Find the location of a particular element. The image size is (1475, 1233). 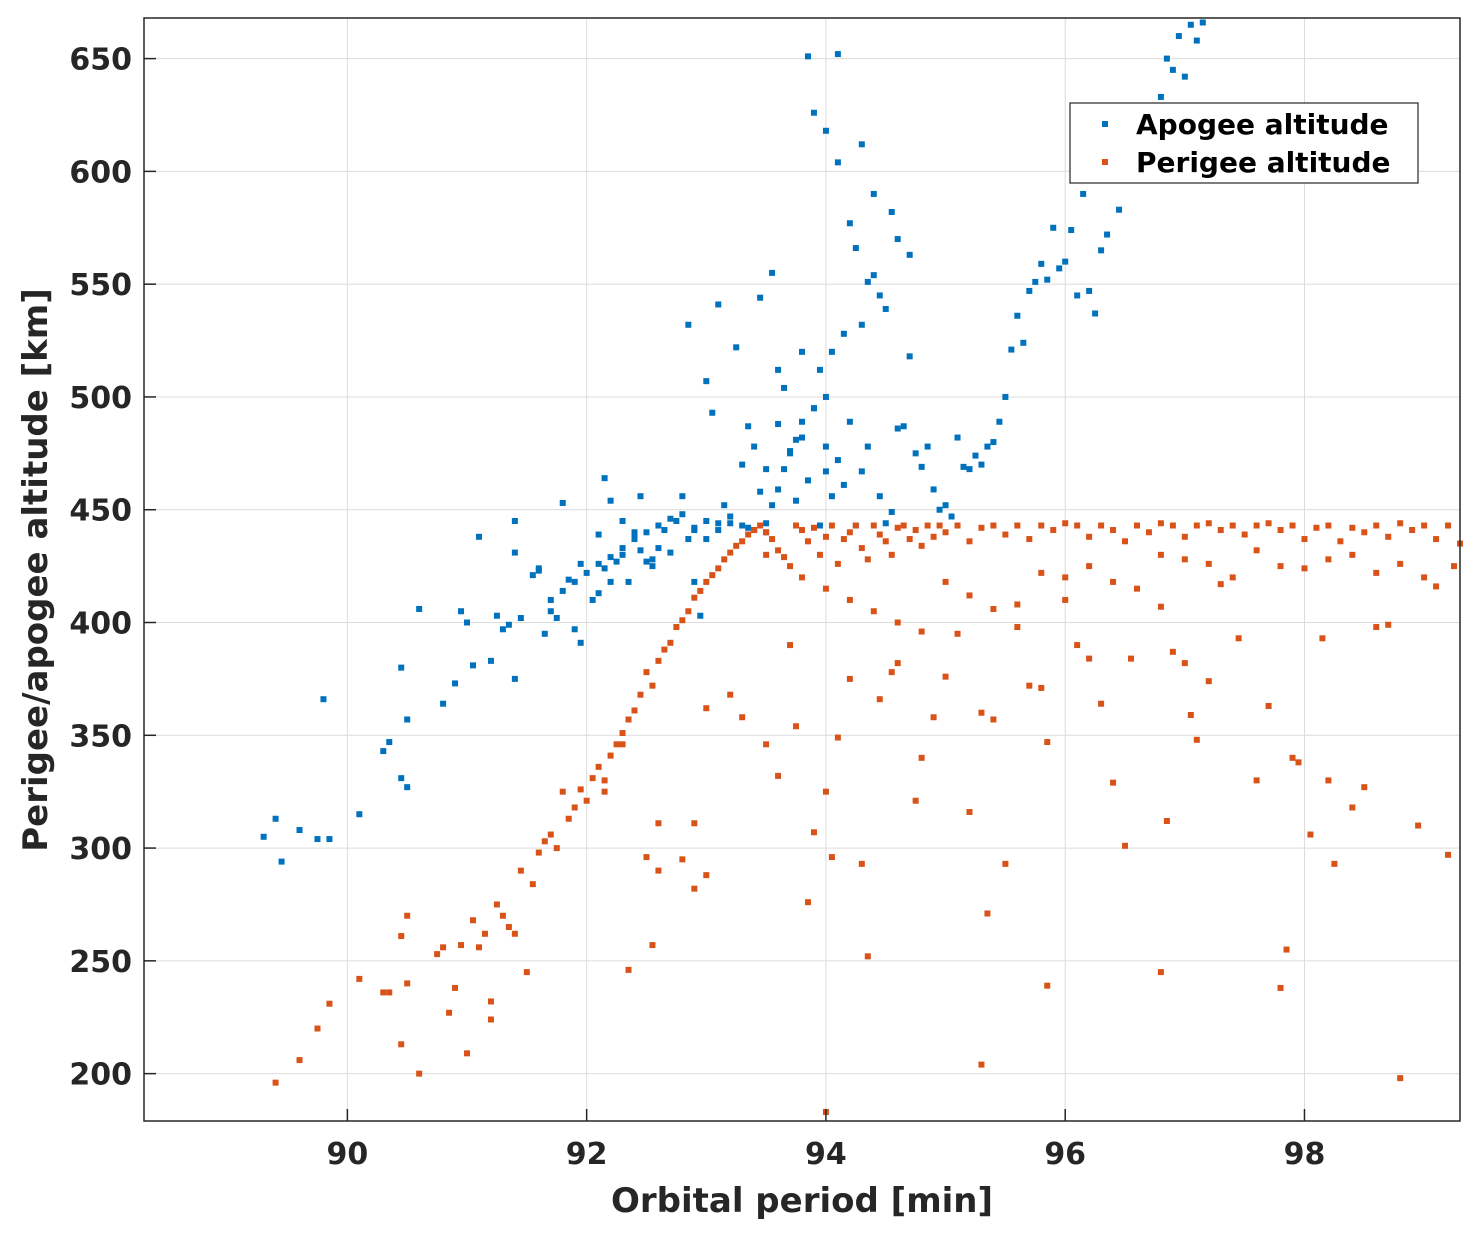

y-tick-label: 300 is located at coordinates (100, 849).